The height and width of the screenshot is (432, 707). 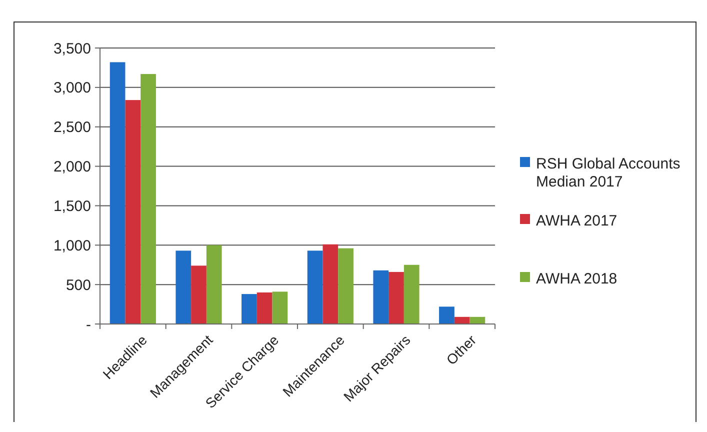 What do you see at coordinates (577, 279) in the screenshot?
I see `legend-label: AWHA 2018` at bounding box center [577, 279].